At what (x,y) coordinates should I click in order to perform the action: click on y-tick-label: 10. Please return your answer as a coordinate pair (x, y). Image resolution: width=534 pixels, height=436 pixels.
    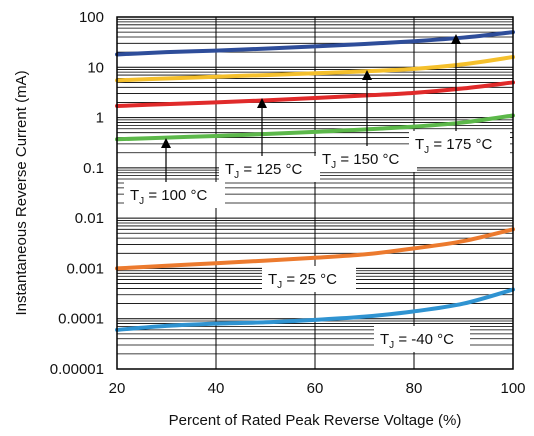
    Looking at the image, I should click on (95, 67).